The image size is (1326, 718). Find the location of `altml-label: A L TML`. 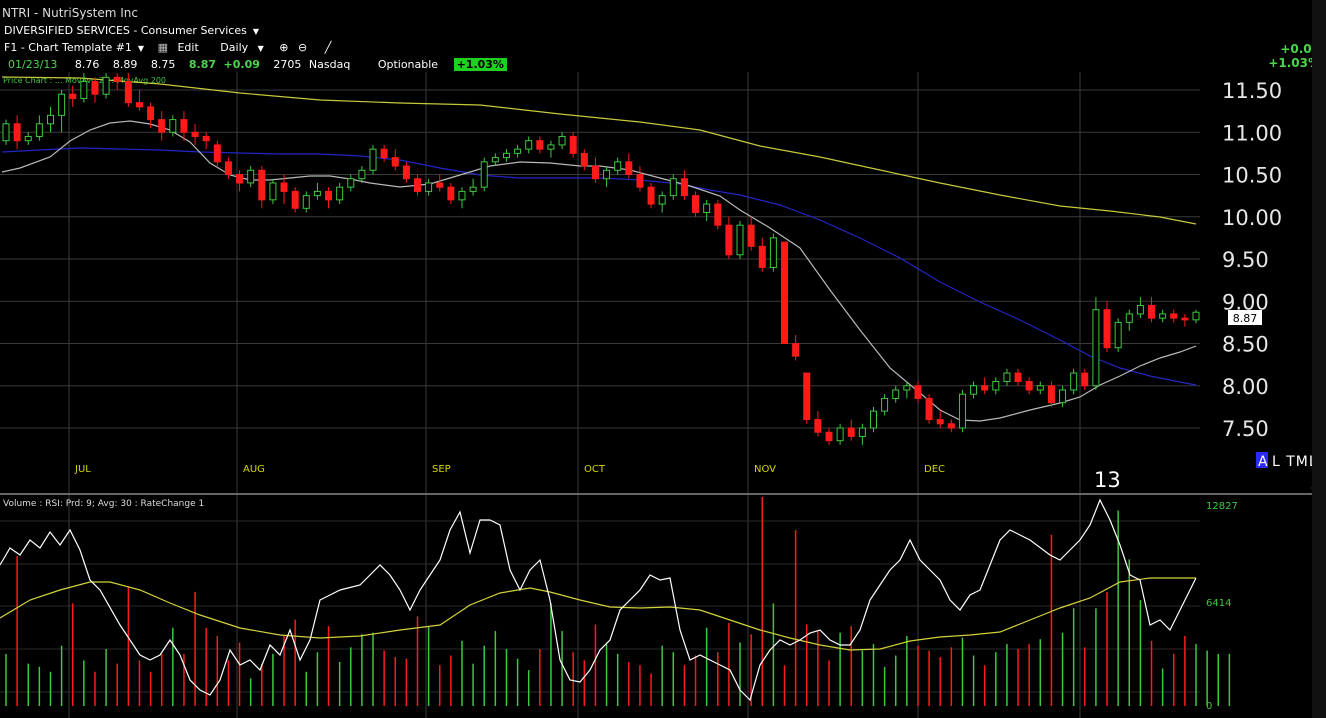

altml-label: A L TML is located at coordinates (1287, 461).